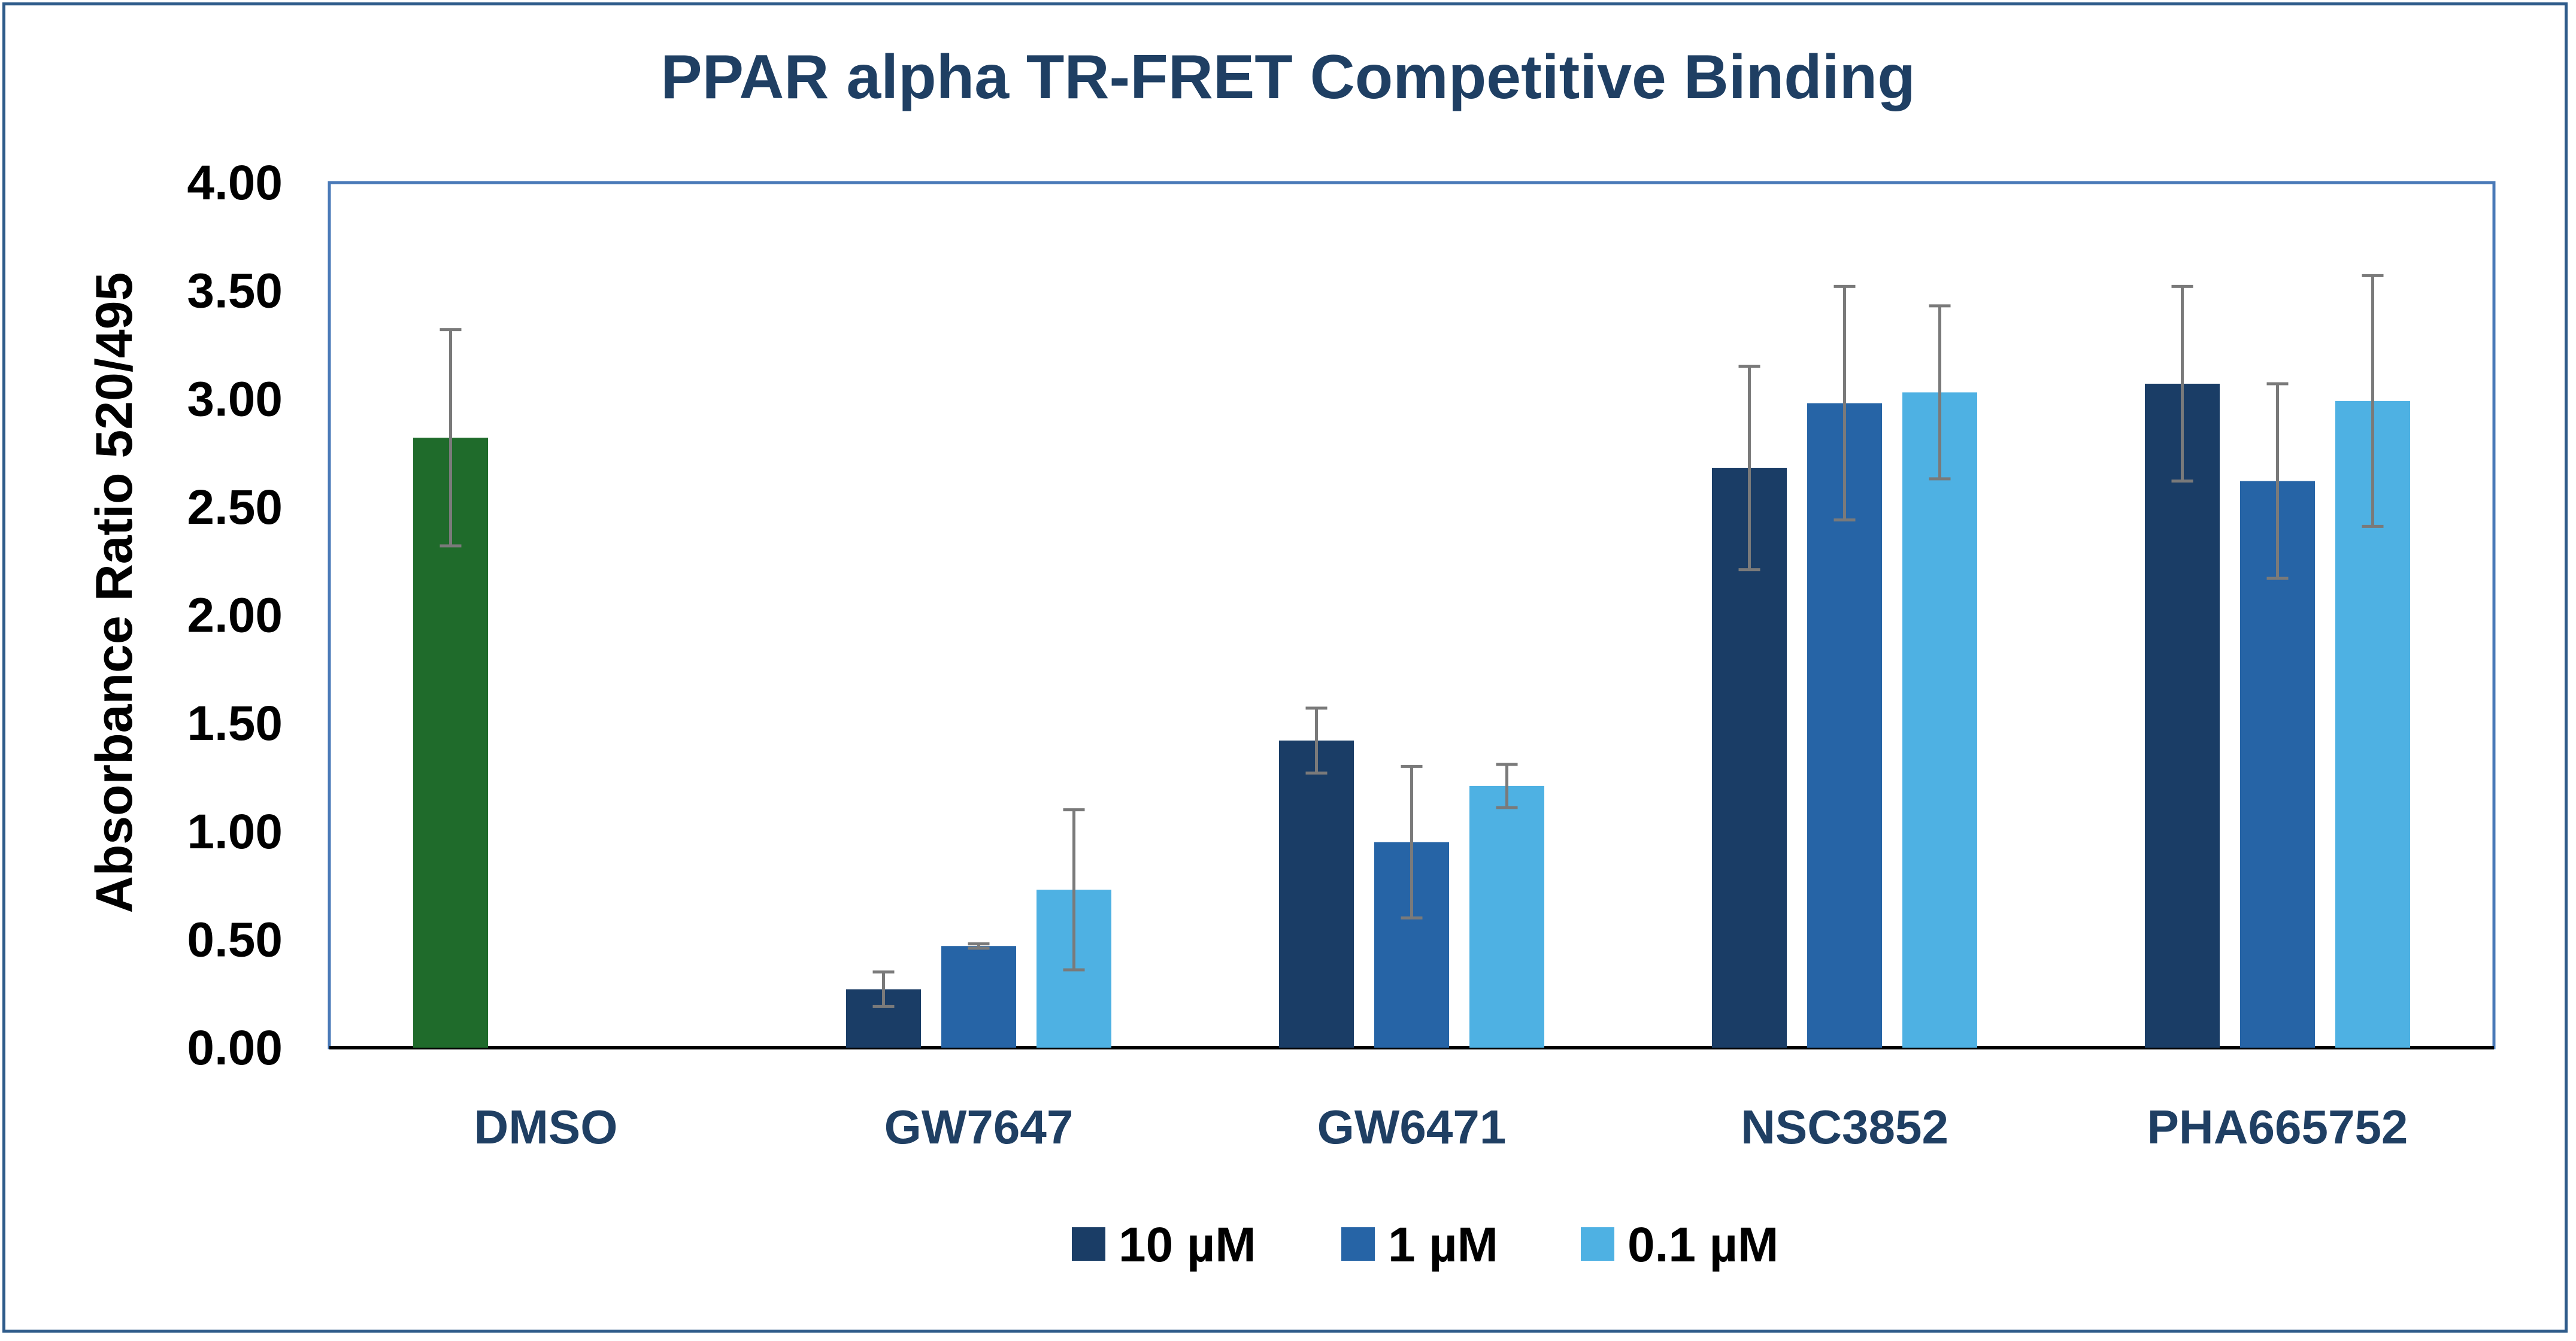  I want to click on legend-label: 1 µM, so click(1443, 1245).